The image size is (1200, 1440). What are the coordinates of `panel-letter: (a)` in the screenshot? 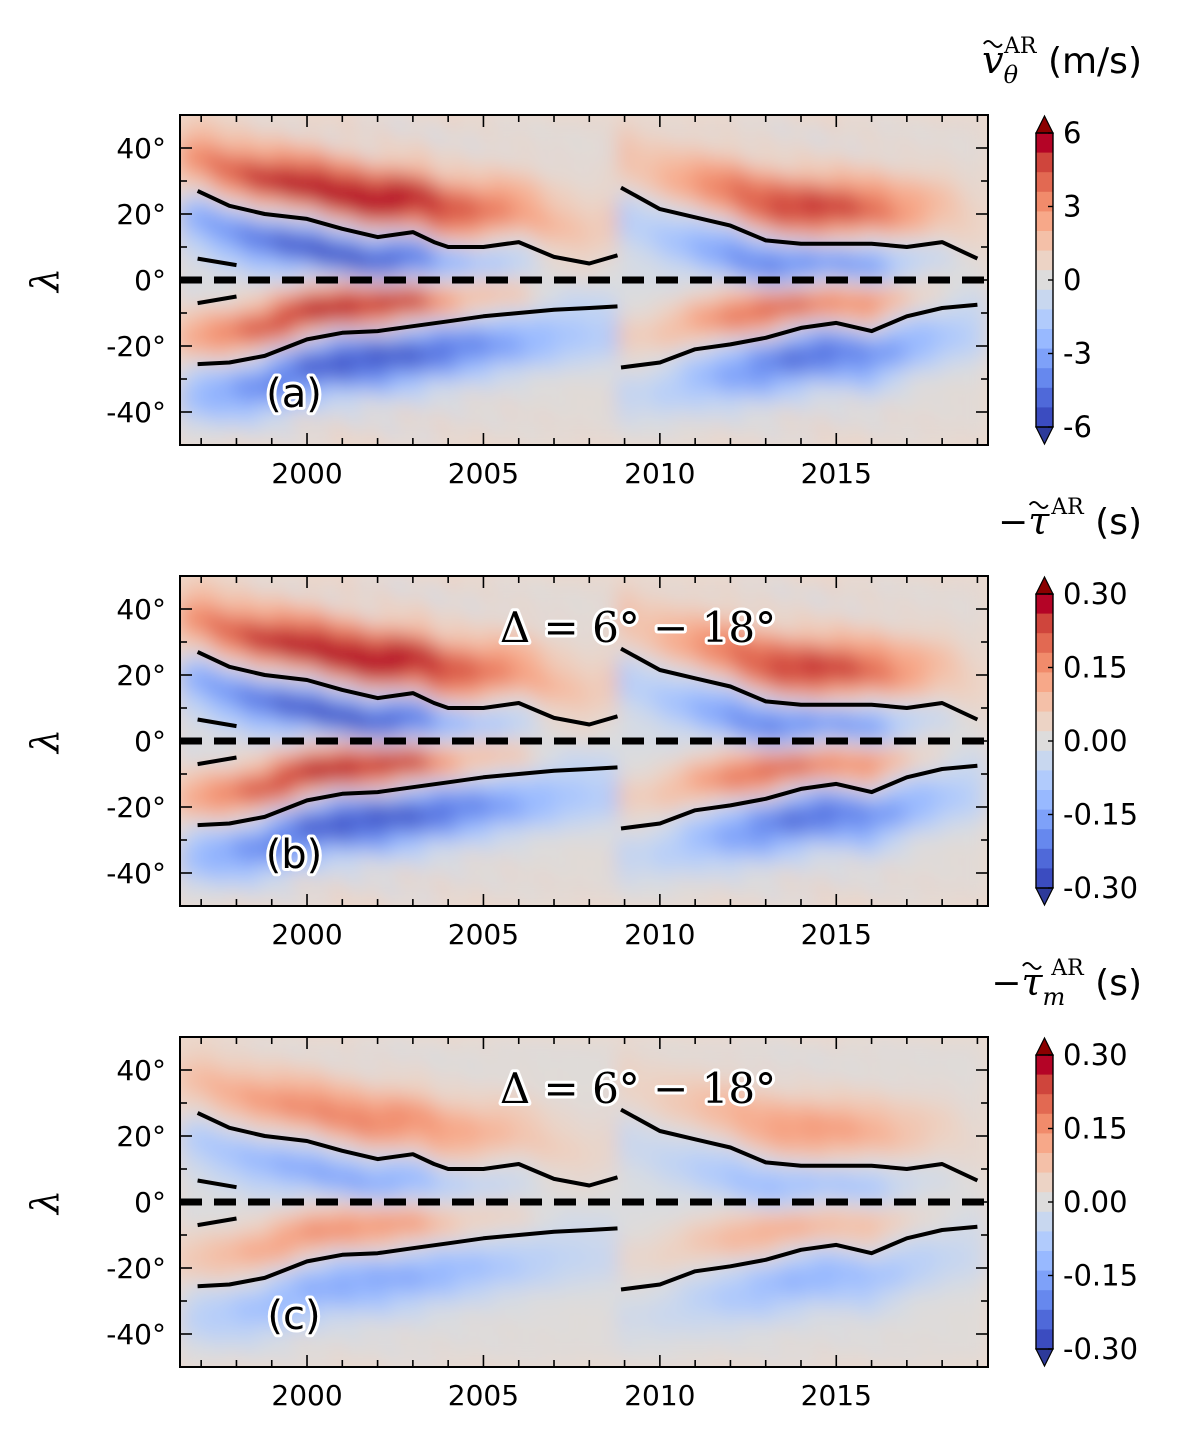 It's located at (294, 394).